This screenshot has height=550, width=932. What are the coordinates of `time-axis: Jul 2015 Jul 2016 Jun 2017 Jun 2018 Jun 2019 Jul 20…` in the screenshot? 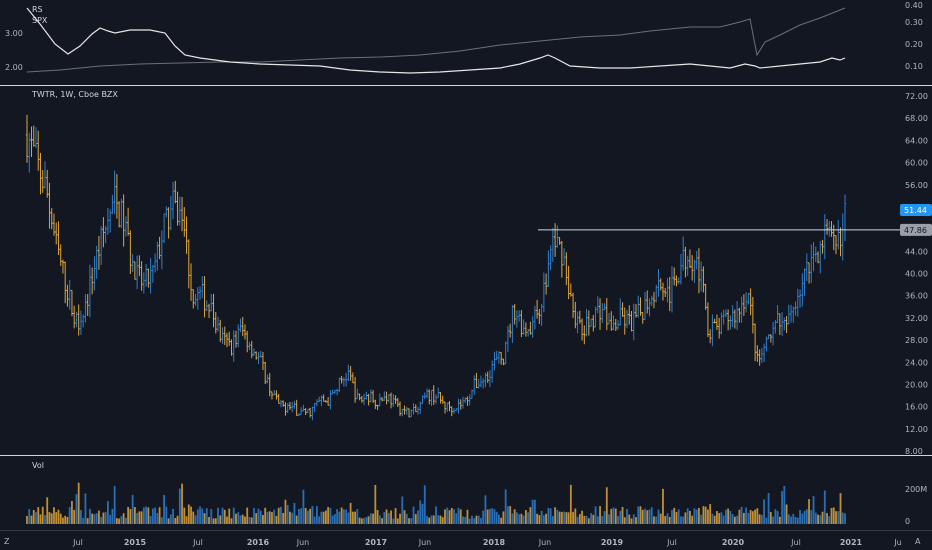 It's located at (487, 542).